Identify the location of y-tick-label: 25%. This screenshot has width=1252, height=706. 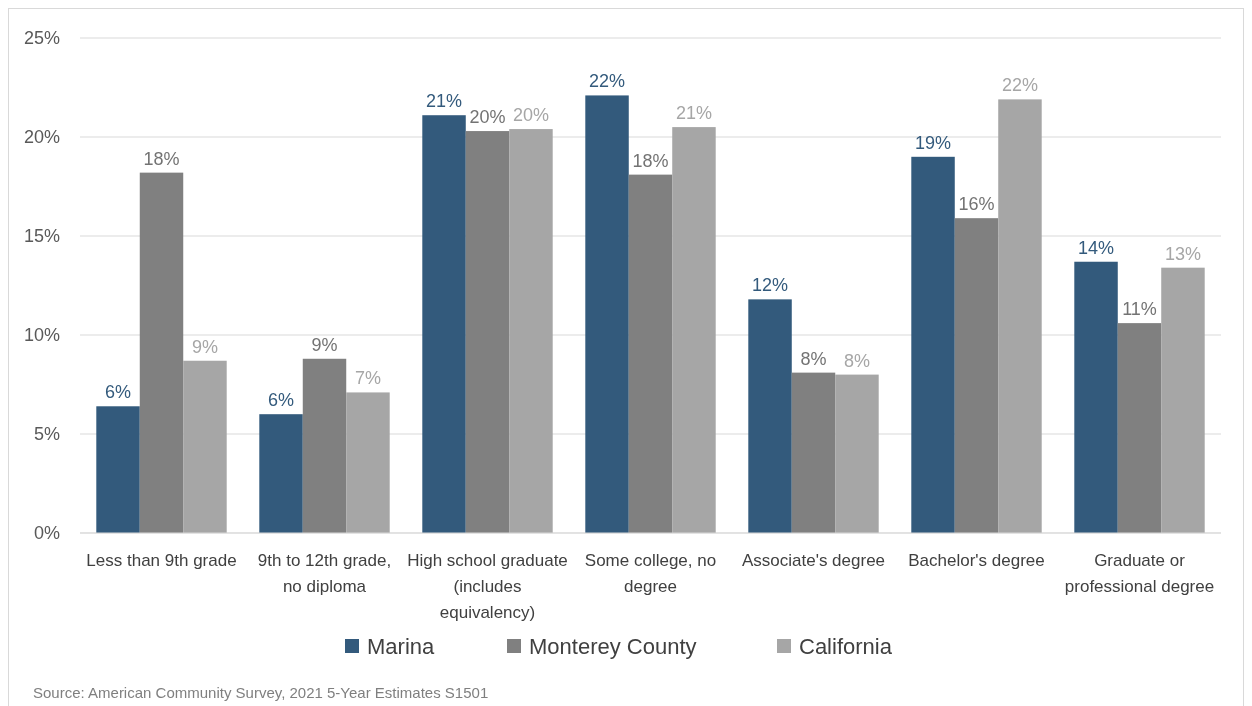
(41, 38).